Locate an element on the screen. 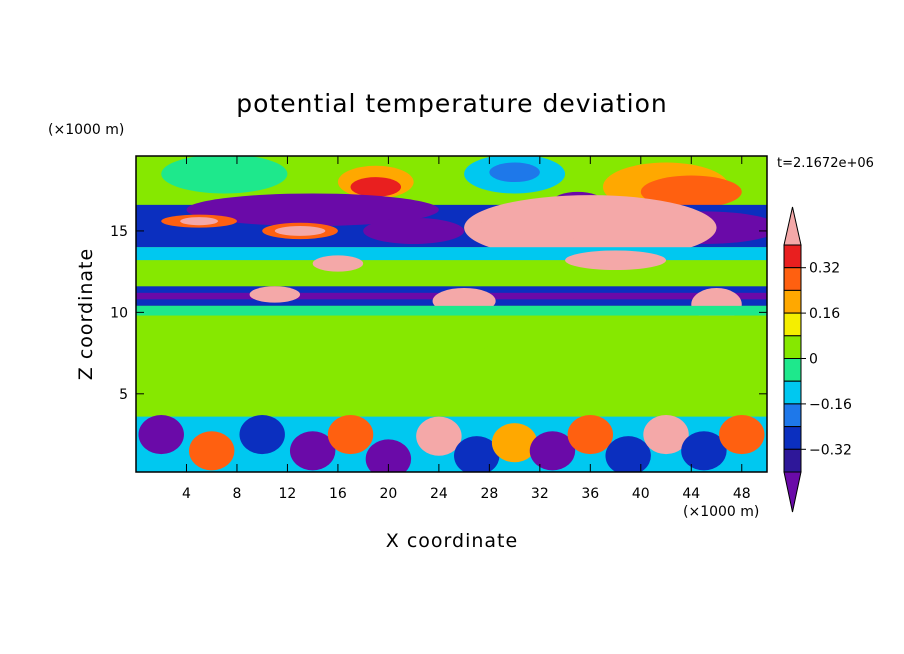 The width and height of the screenshot is (904, 654). blob-green-middle-right is located at coordinates (704, 369).